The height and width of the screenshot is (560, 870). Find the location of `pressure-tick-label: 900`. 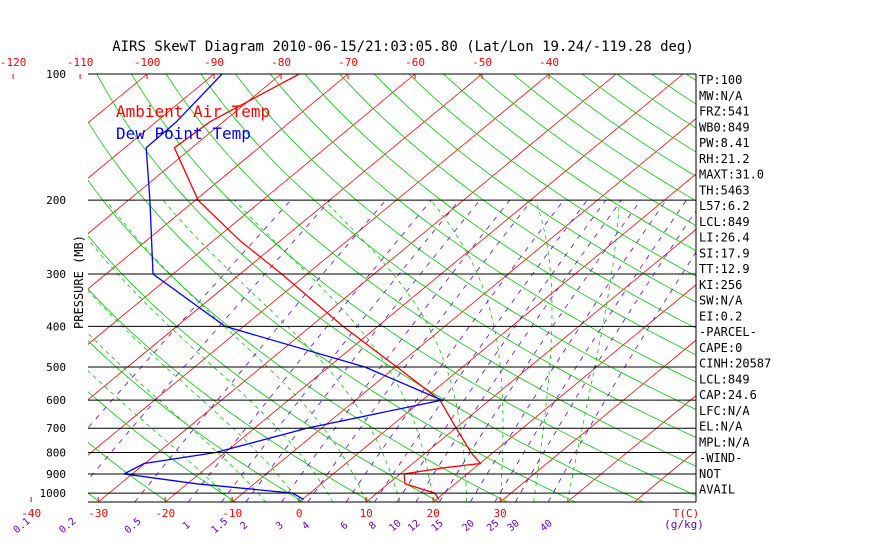

pressure-tick-label: 900 is located at coordinates (56, 474).